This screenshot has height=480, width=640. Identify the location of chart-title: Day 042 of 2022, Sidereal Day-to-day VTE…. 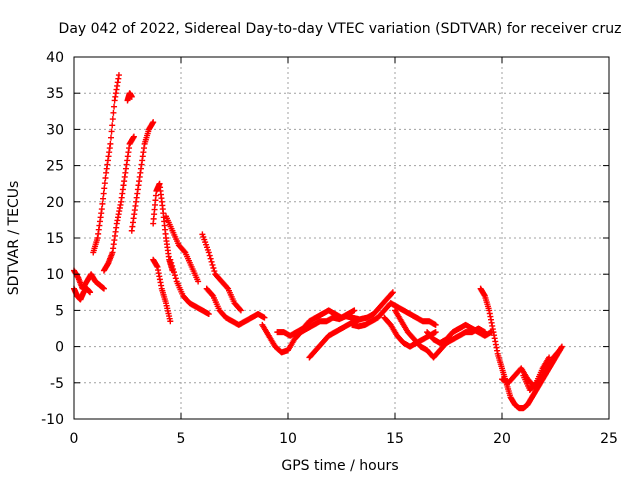
(340, 29).